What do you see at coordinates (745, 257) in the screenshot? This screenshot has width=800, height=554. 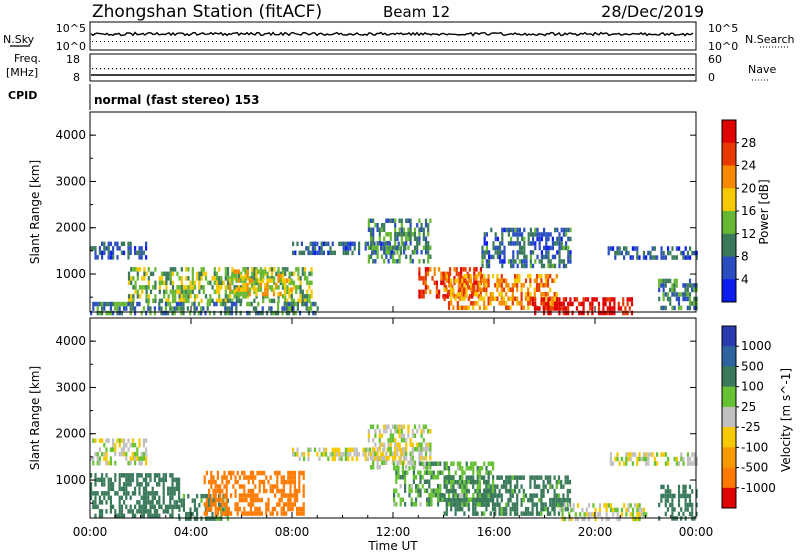 I see `colorbar-tick-label: 8` at bounding box center [745, 257].